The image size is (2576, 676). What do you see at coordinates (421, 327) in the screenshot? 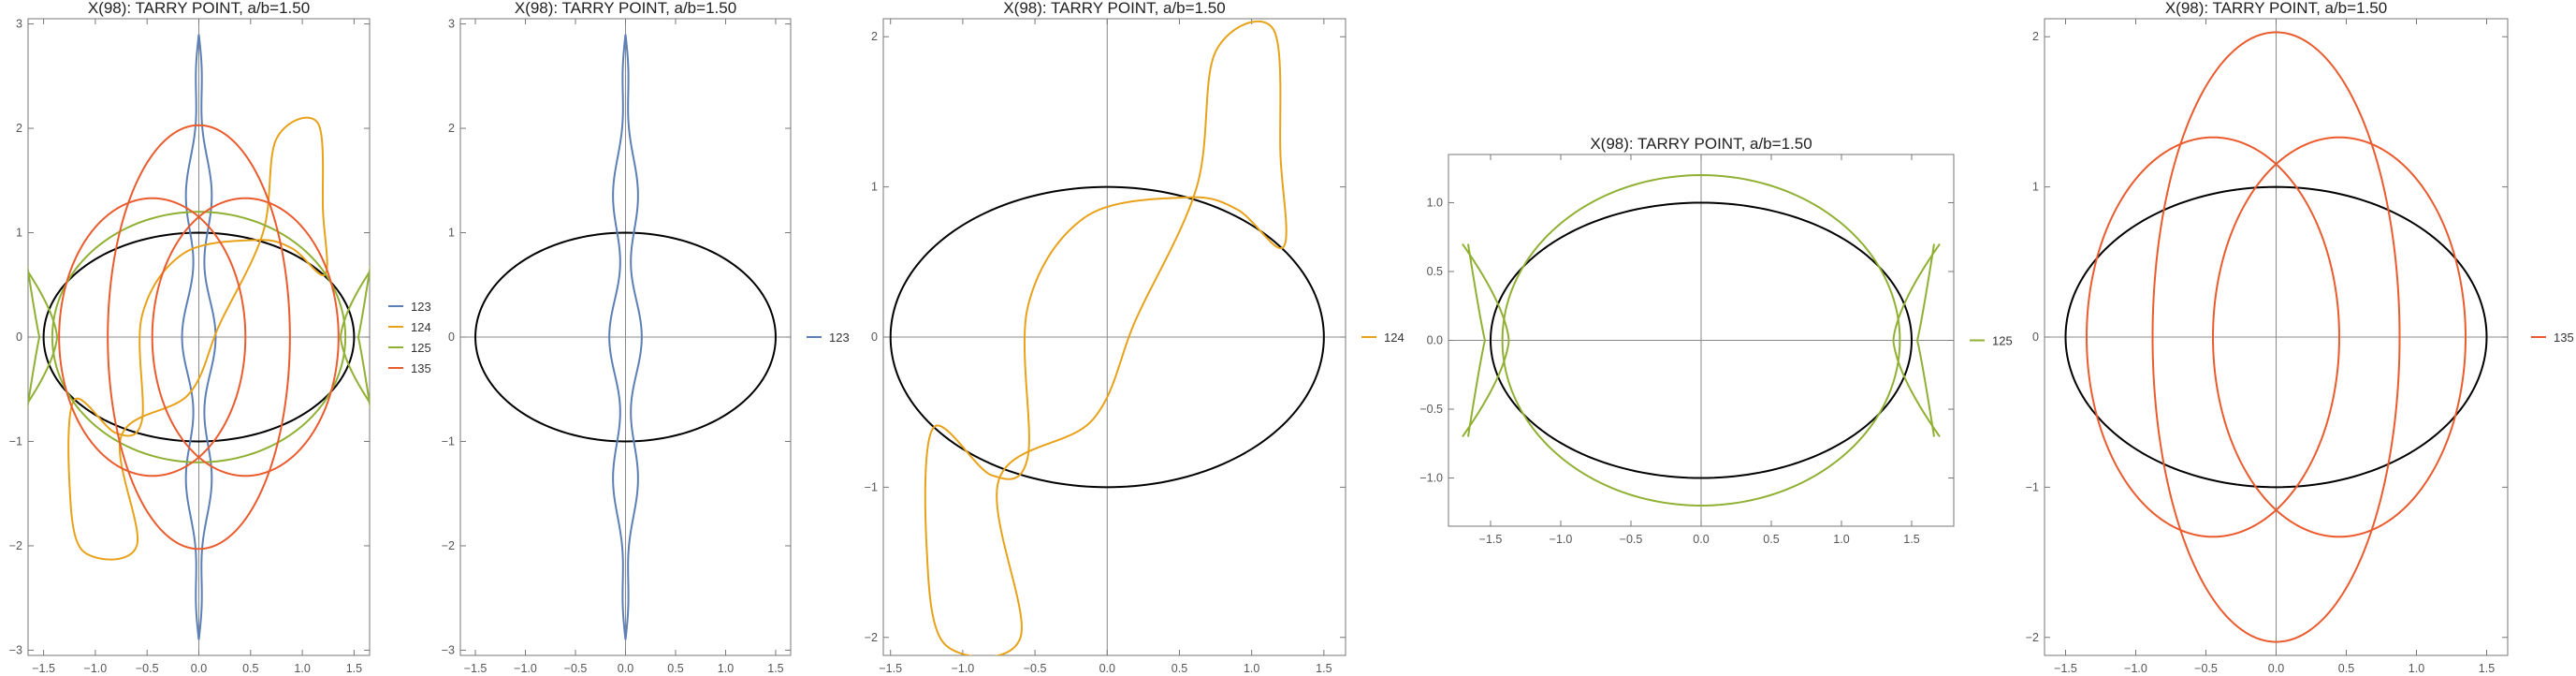
I see `legend-label-124: 124` at bounding box center [421, 327].